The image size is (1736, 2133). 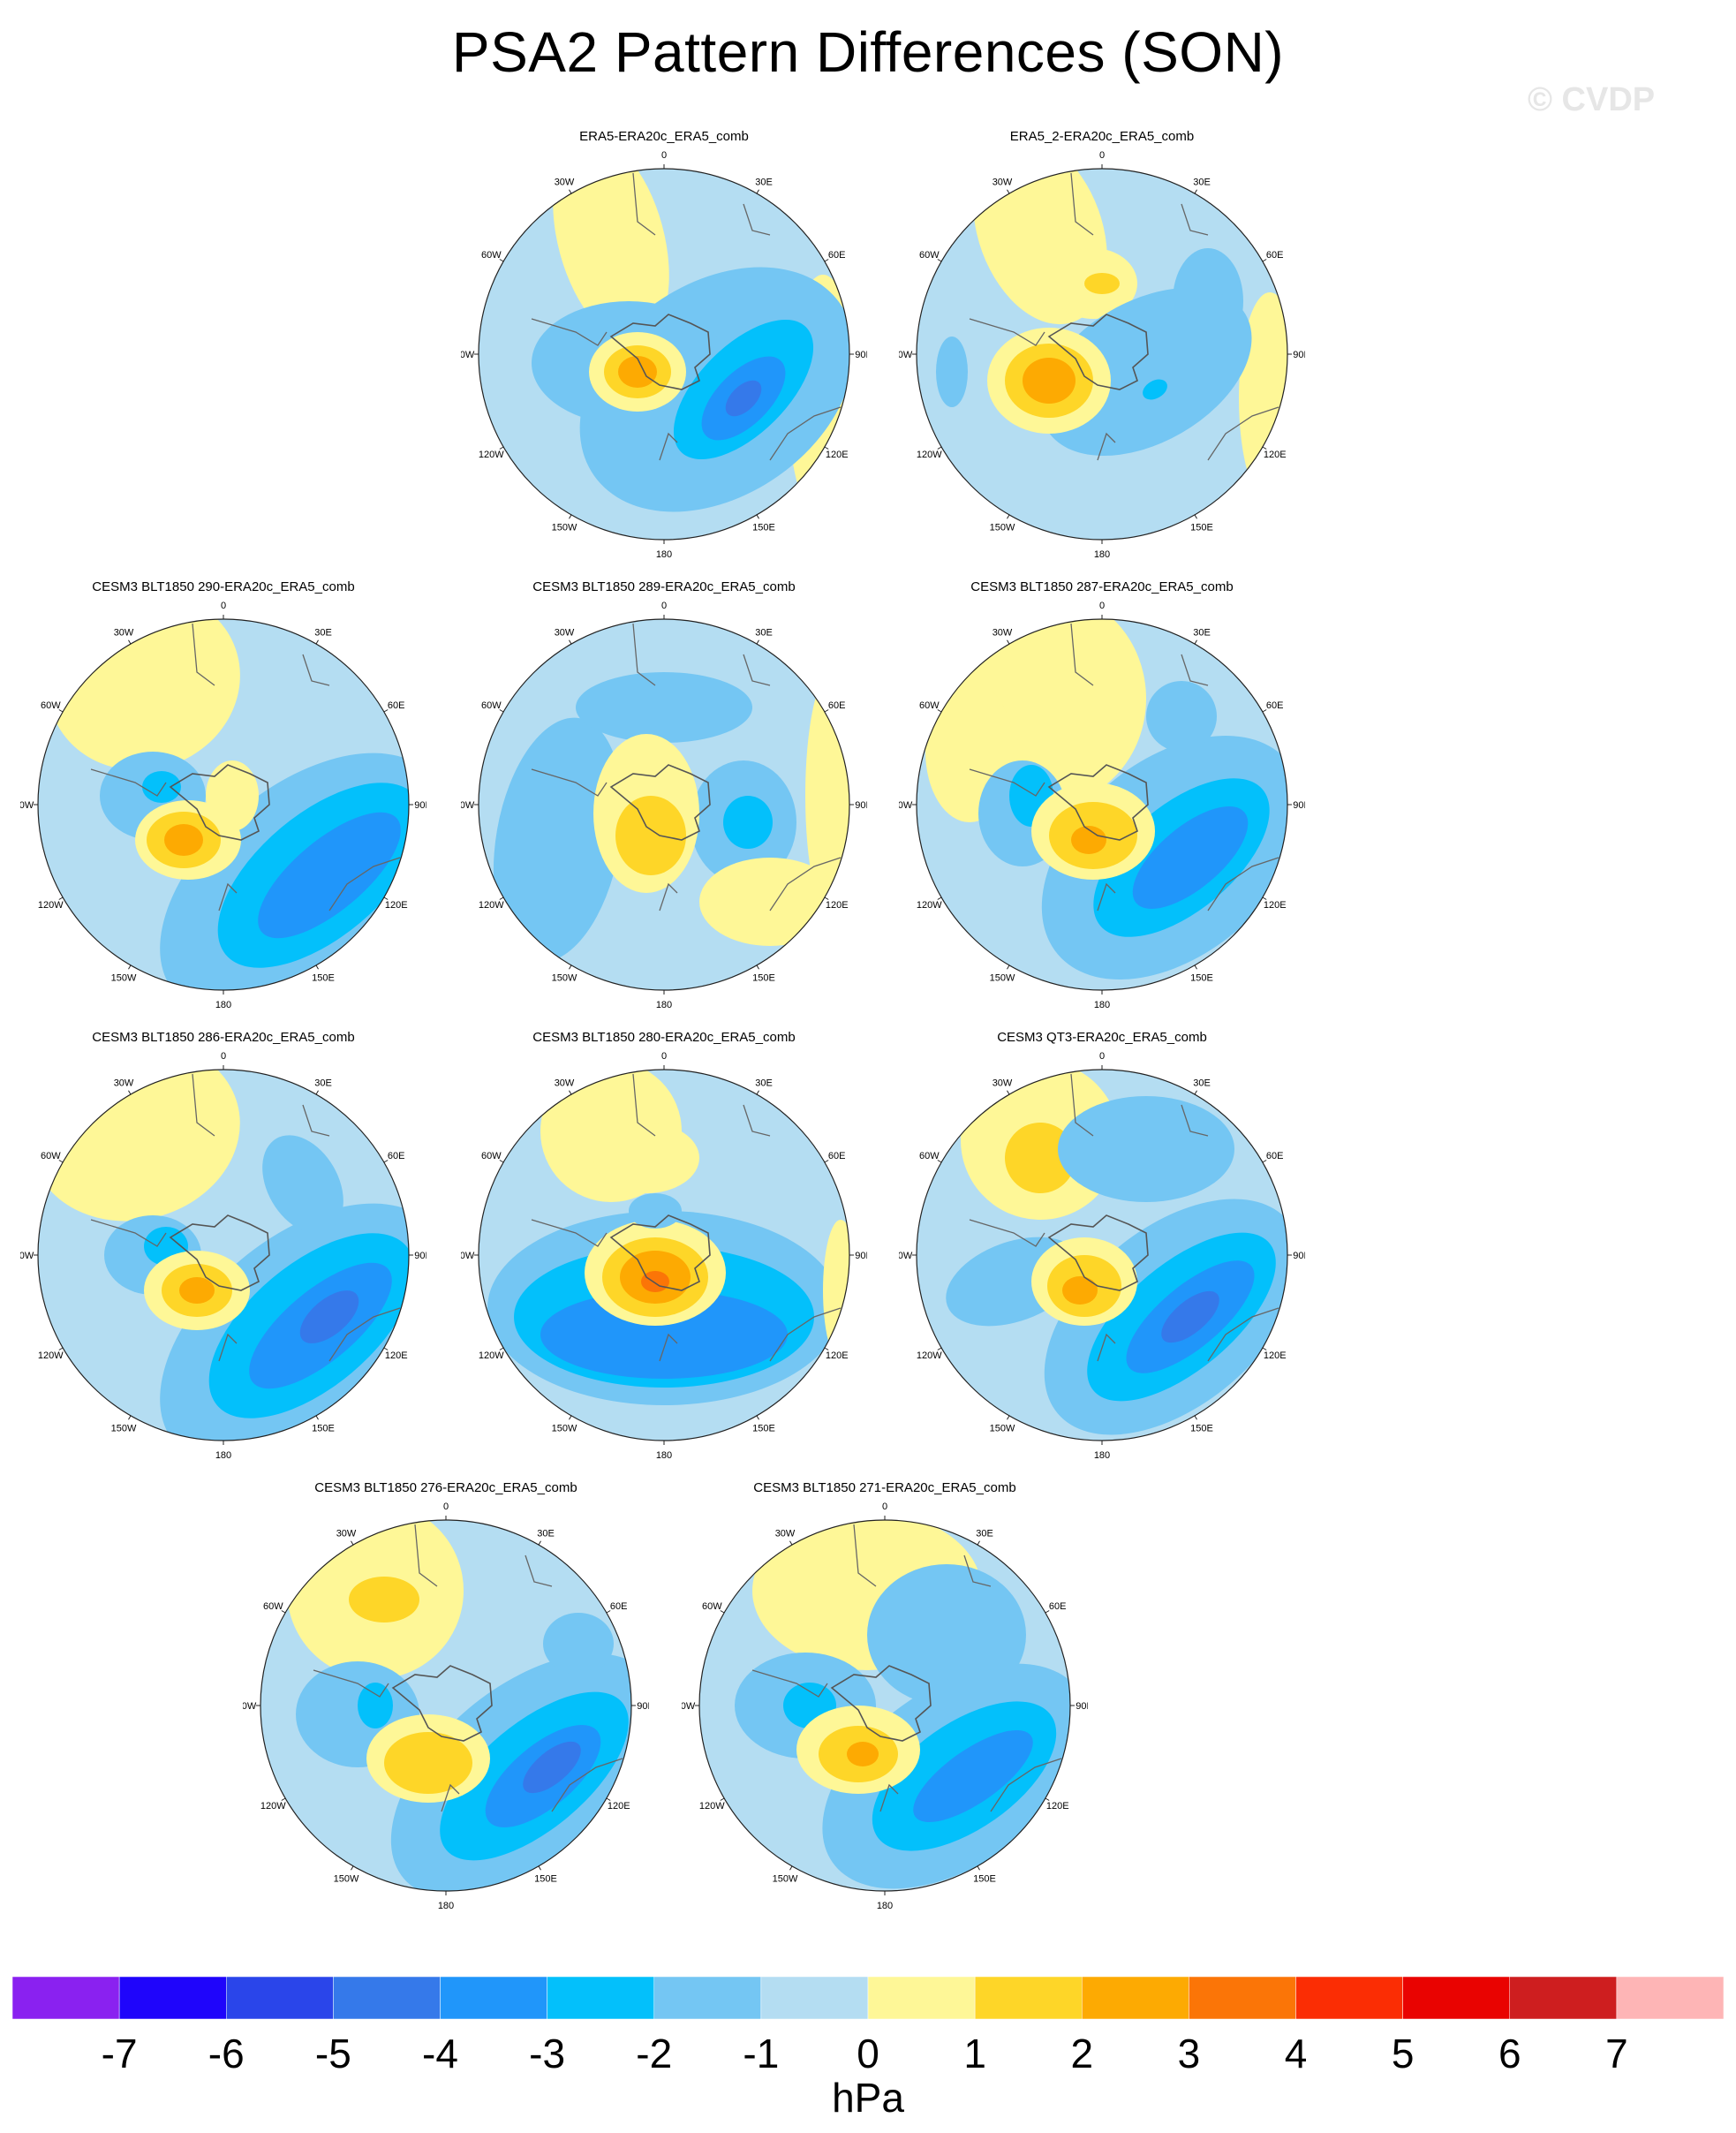 What do you see at coordinates (548, 2053) in the screenshot?
I see `colorbar-tick-label: -3` at bounding box center [548, 2053].